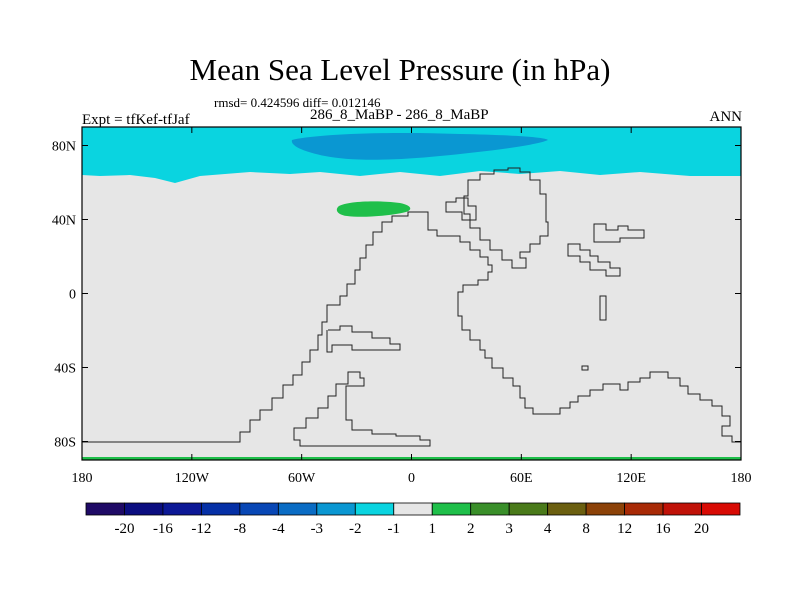  I want to click on colorbar-label: -4, so click(278, 529).